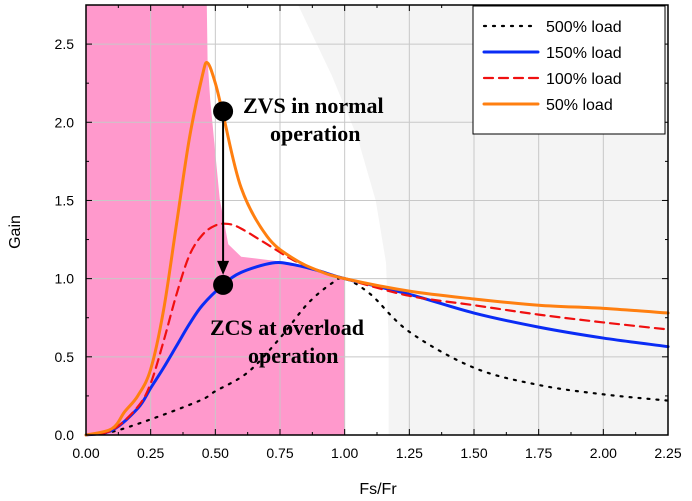 The height and width of the screenshot is (501, 692). I want to click on zvs-label-line2: operation, so click(315, 133).